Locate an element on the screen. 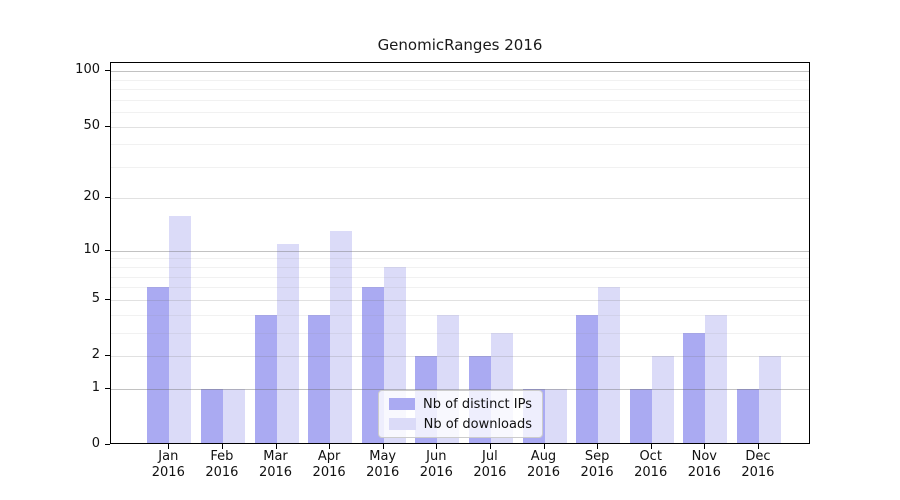 Image resolution: width=900 pixels, height=500 pixels. bar-dec-downloads is located at coordinates (769, 399).